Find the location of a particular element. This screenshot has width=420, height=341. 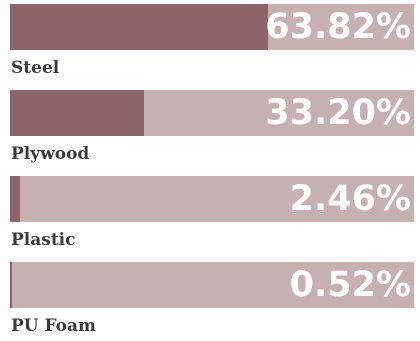

data-label: 2.46% is located at coordinates (350, 199).